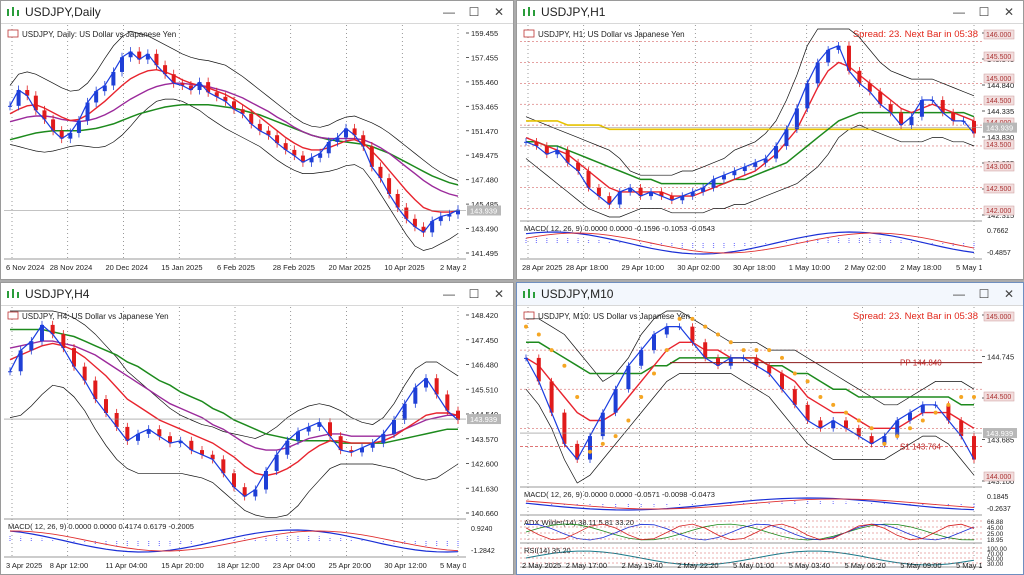  Describe the element at coordinates (750, 393) in the screenshot. I see `ma-blue-line` at that location.